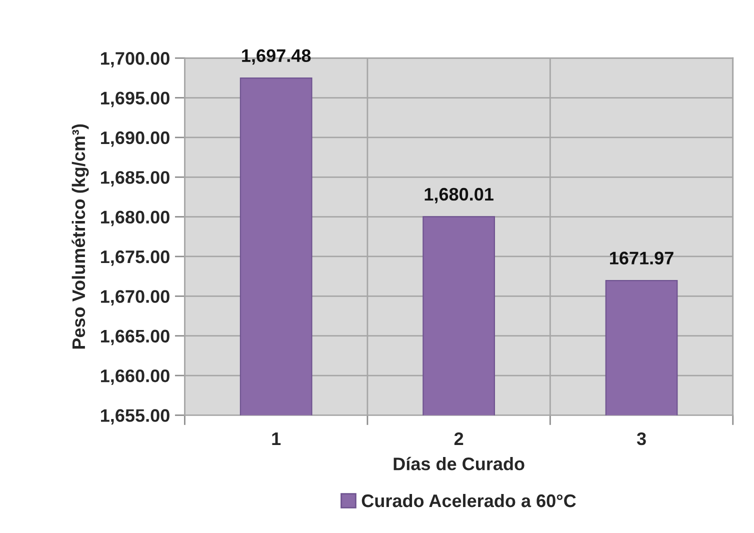 The image size is (754, 533). I want to click on data-label: 1,697.48, so click(276, 57).